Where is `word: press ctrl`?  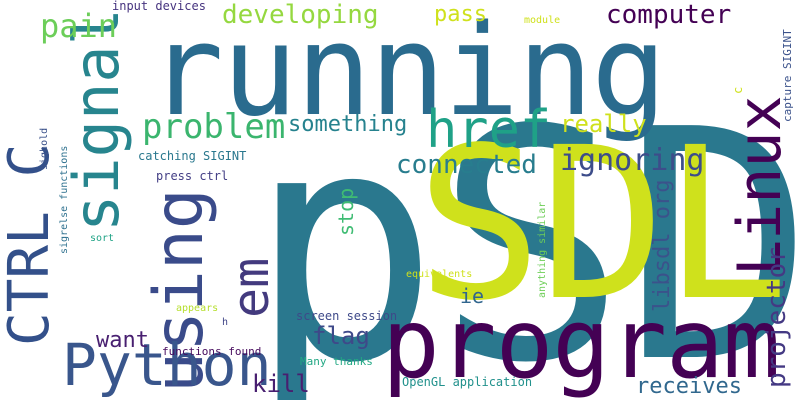
word: press ctrl is located at coordinates (192, 176).